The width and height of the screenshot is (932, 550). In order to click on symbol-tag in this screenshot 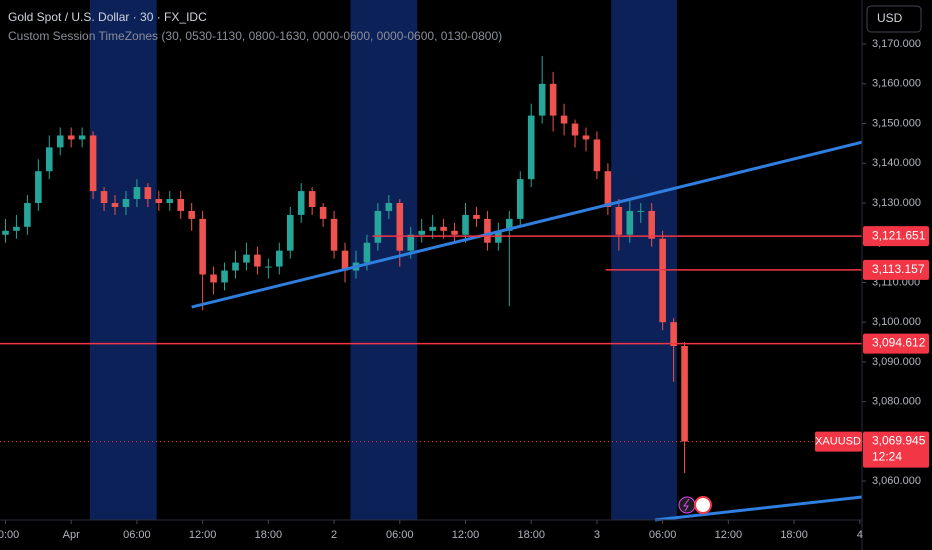, I will do `click(838, 441)`.